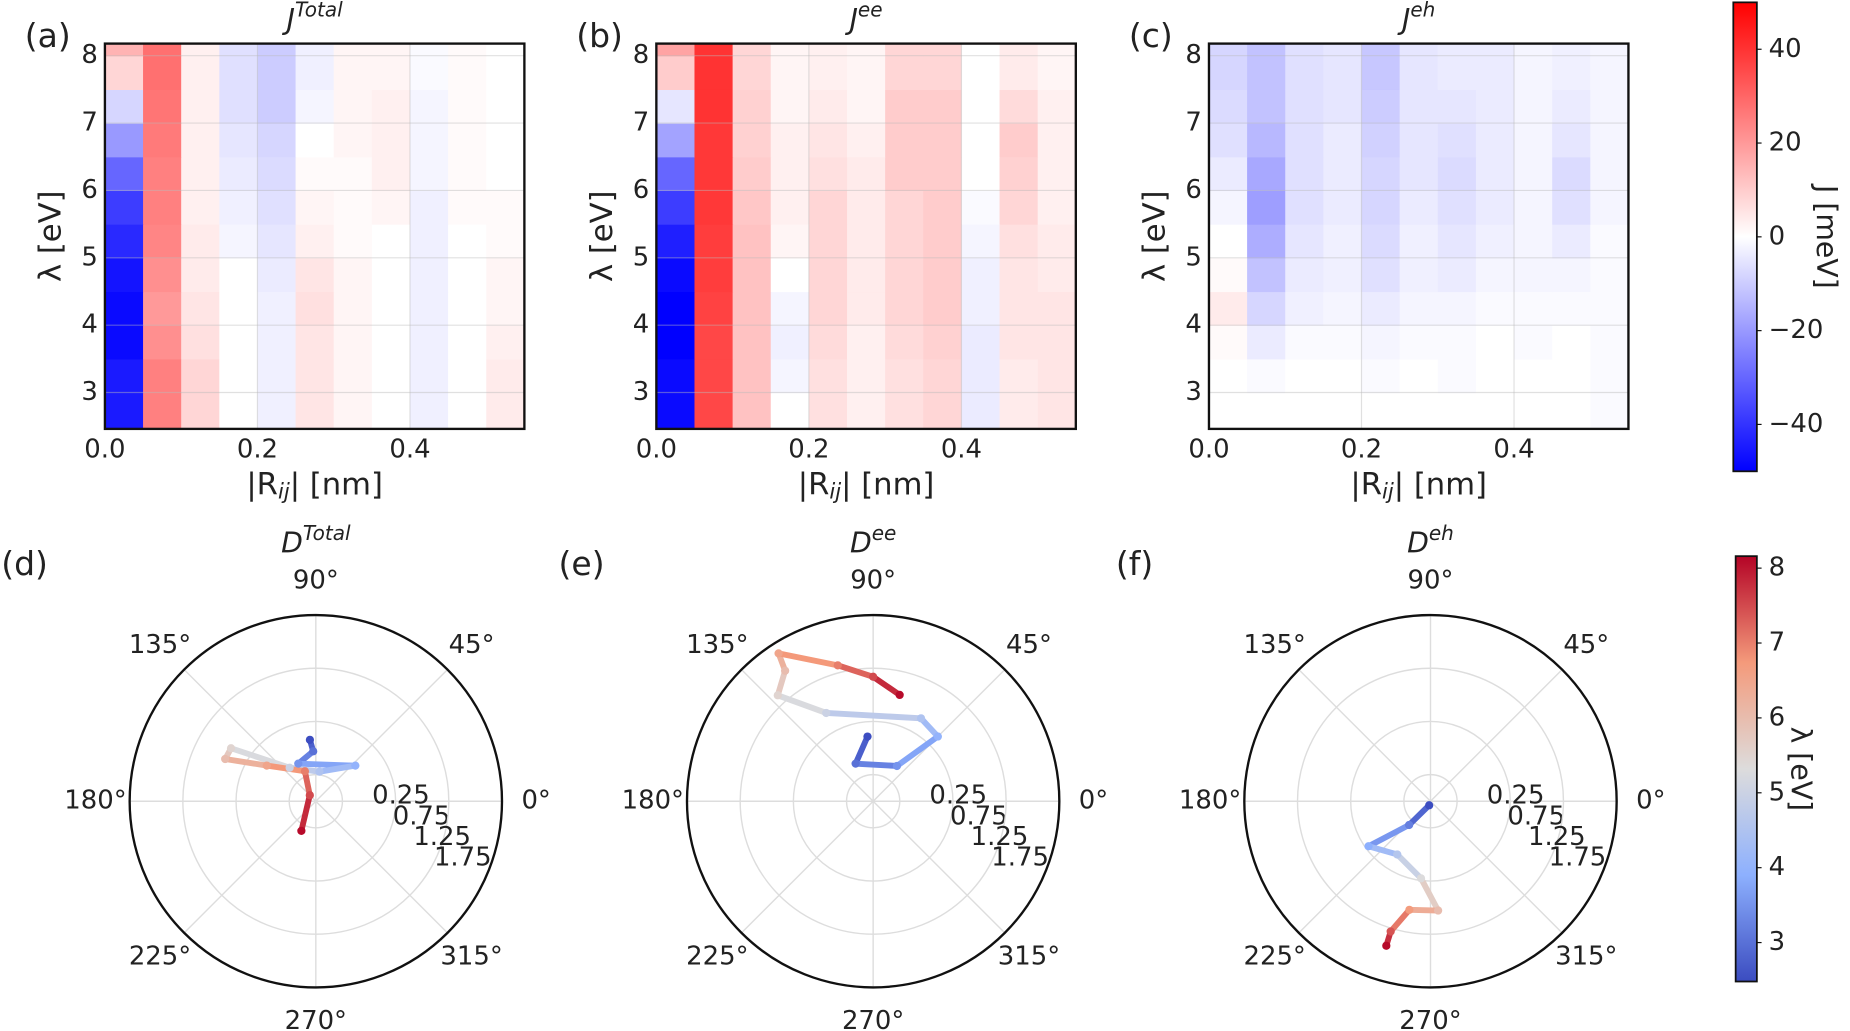  Describe the element at coordinates (1586, 957) in the screenshot. I see `angle-tick-label: 315°` at that location.